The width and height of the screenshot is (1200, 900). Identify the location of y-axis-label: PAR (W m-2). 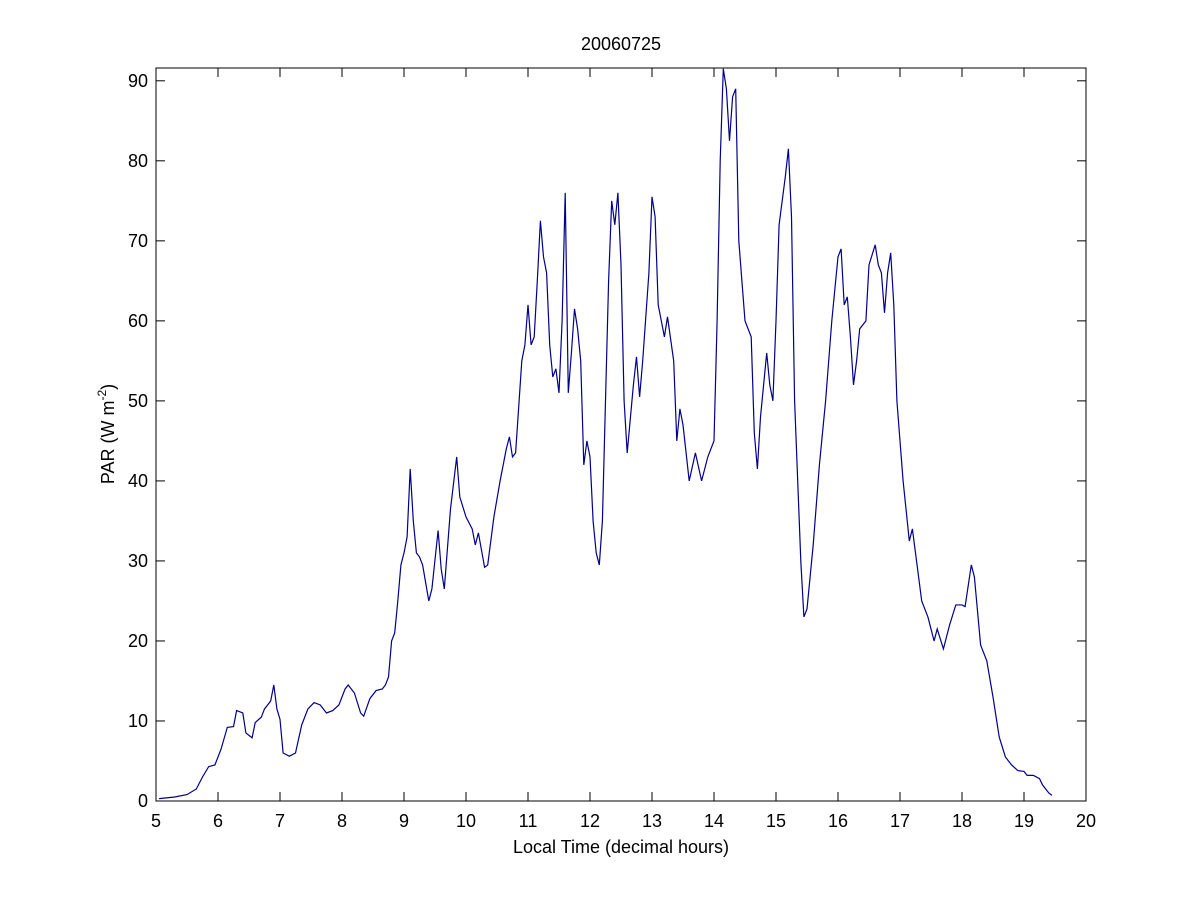
(106, 434).